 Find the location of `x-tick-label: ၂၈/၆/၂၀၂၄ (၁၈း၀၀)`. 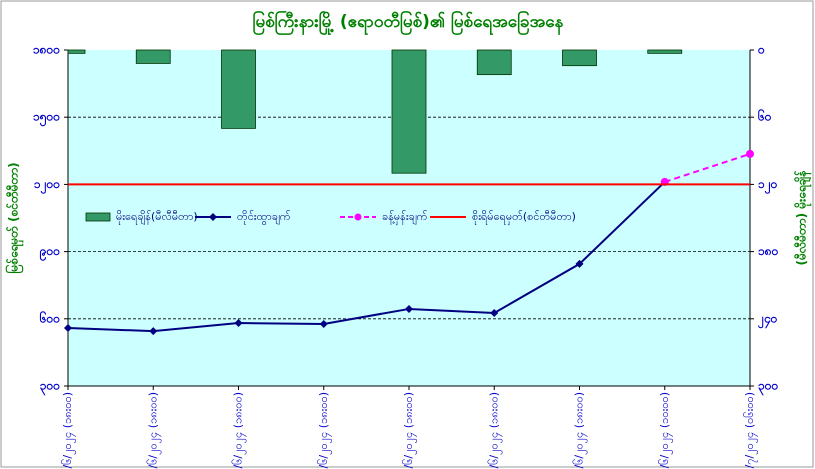

x-tick-label: ၂၈/၆/၂၀၂၄ (၁၈း၀၀) is located at coordinates (494, 430).